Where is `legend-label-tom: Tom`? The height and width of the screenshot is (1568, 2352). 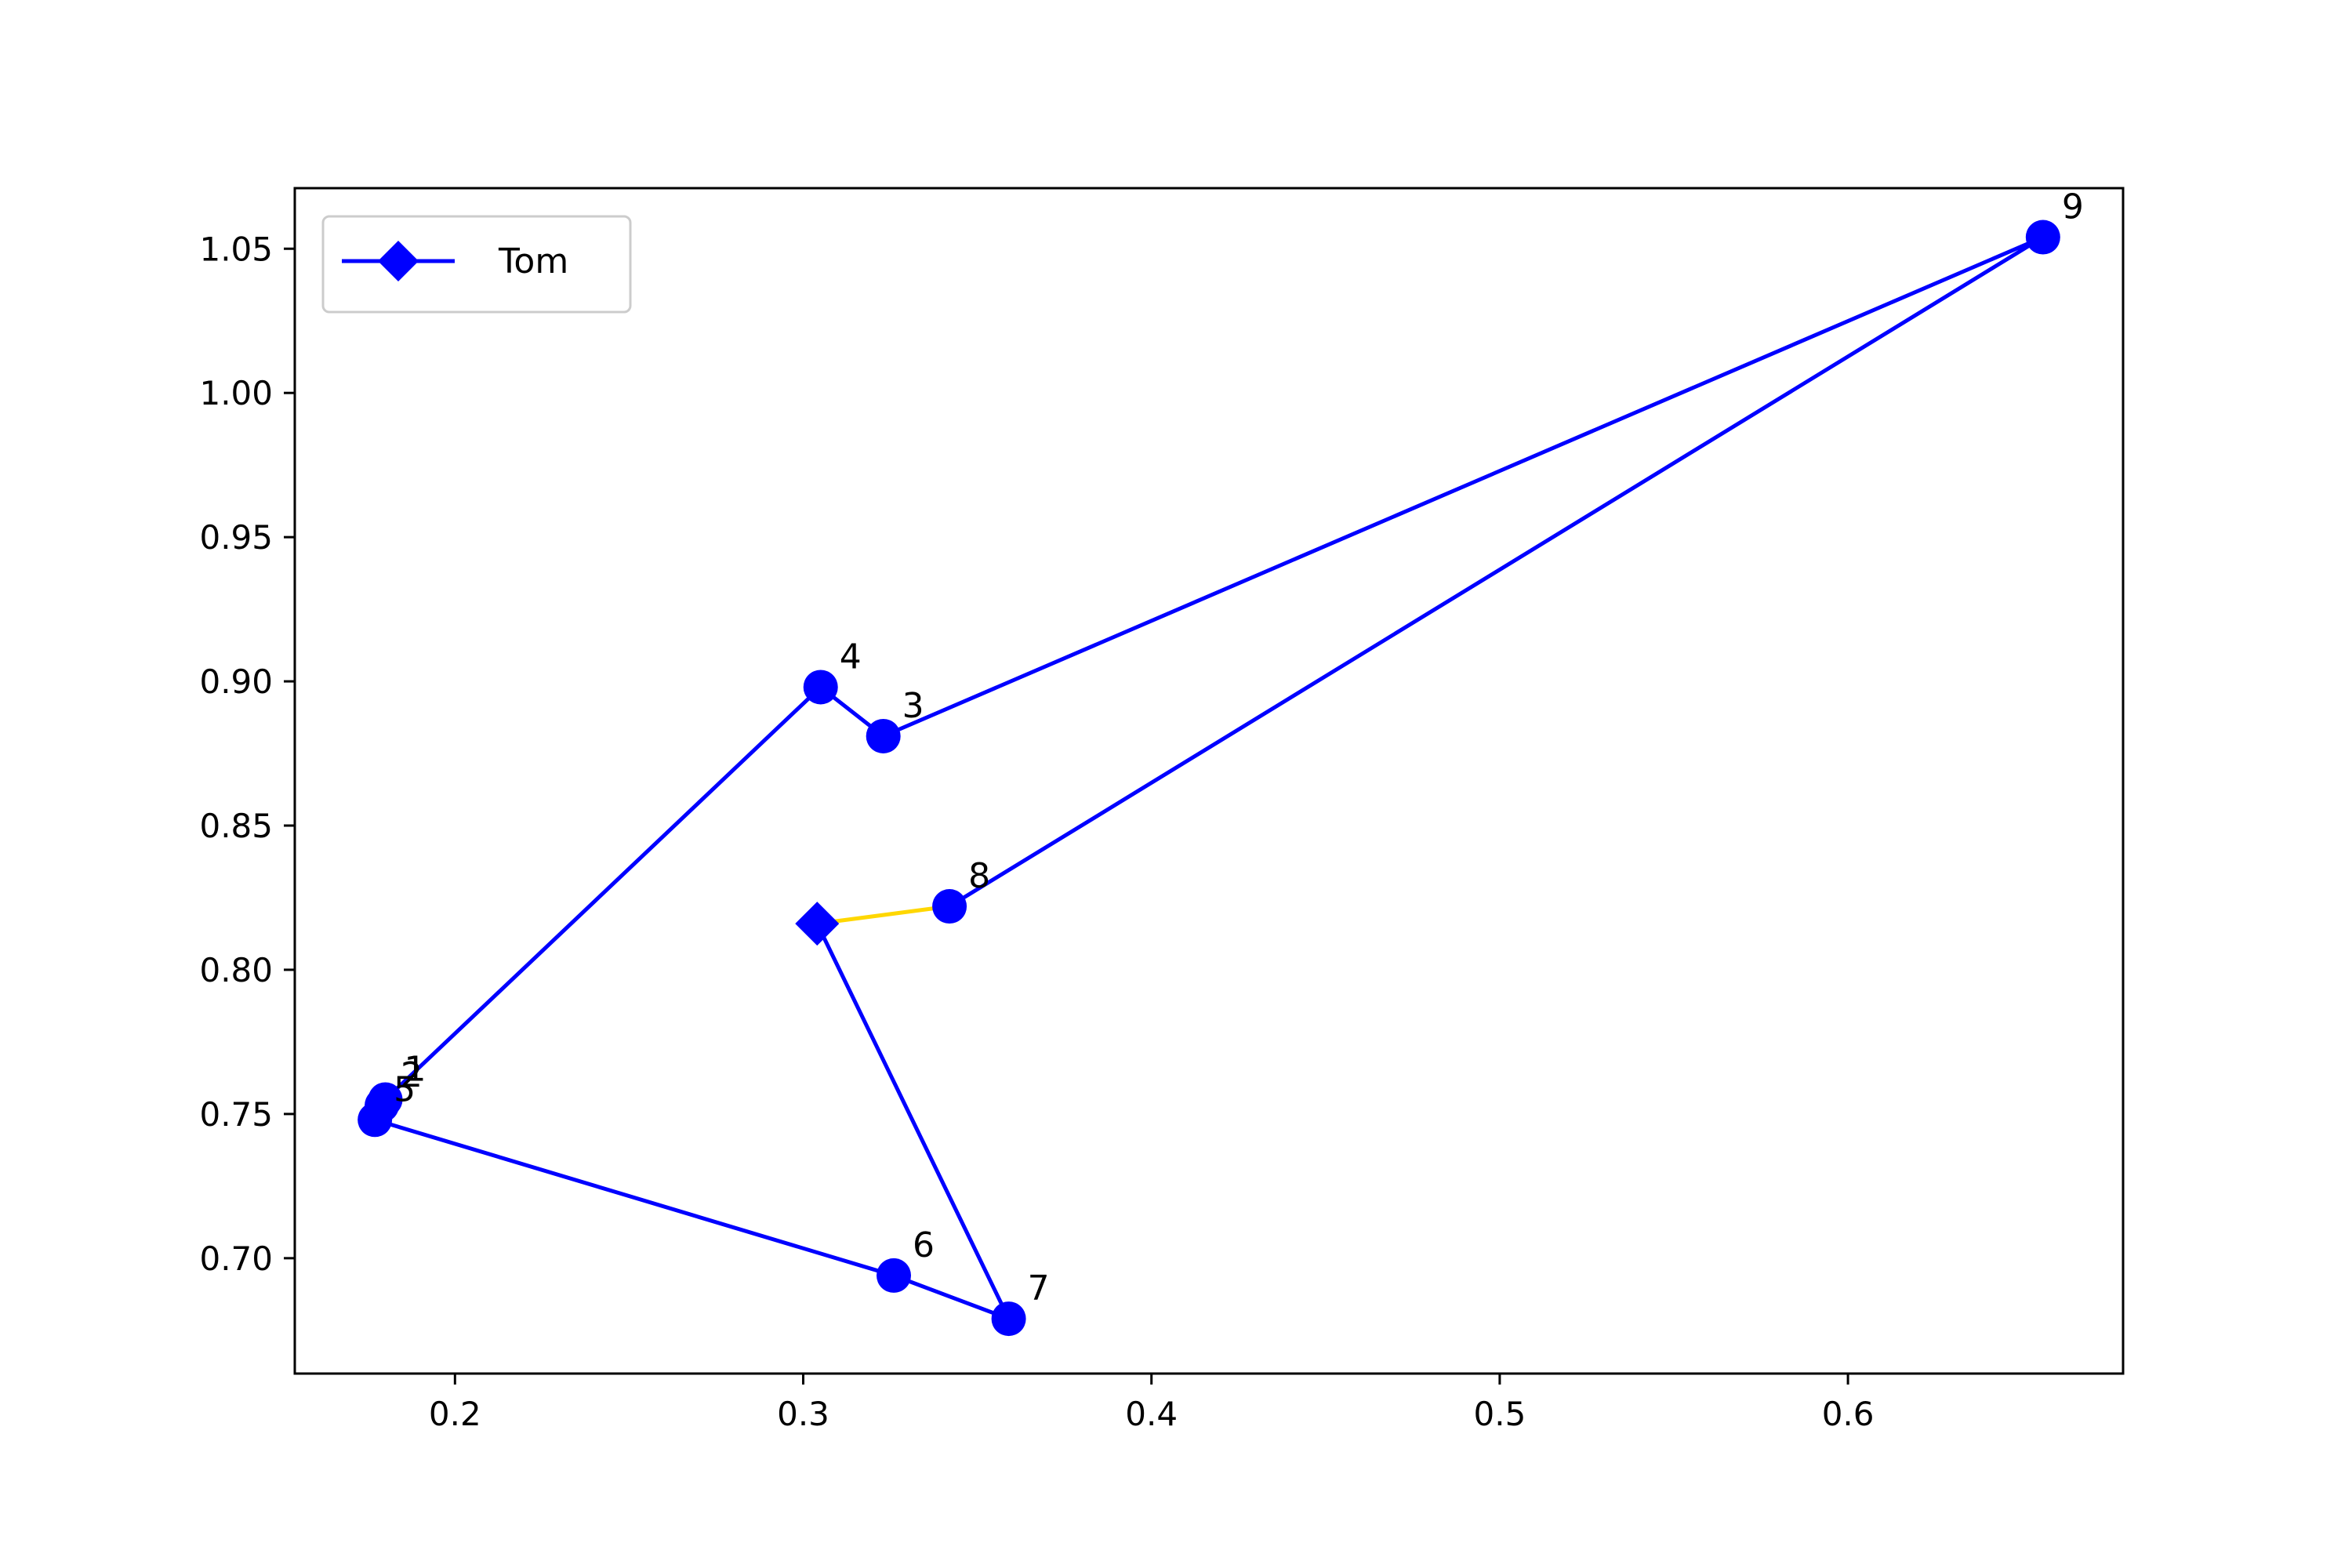
legend-label-tom: Tom is located at coordinates (533, 261).